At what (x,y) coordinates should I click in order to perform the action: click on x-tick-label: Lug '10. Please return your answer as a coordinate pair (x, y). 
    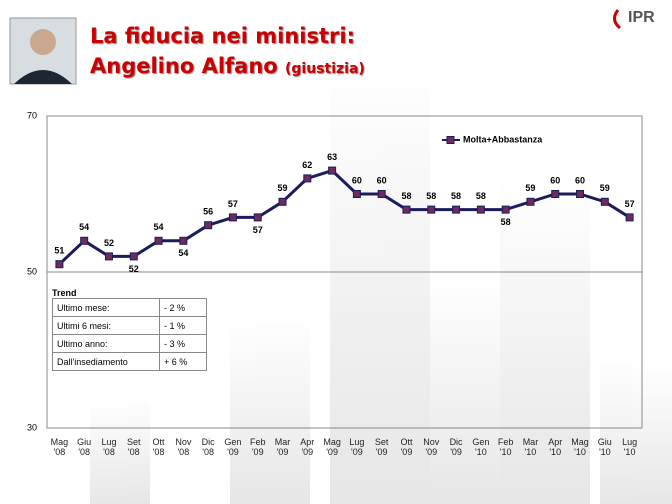
    Looking at the image, I should click on (630, 447).